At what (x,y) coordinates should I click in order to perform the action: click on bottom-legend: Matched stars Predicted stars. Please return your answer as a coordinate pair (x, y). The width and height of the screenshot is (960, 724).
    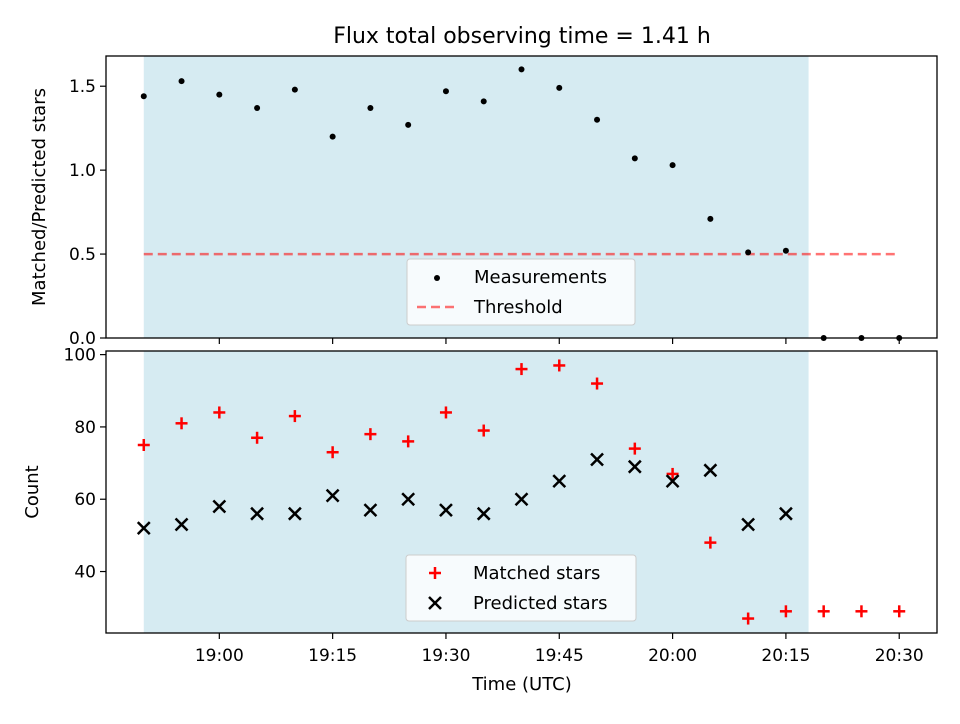
    Looking at the image, I should click on (521, 588).